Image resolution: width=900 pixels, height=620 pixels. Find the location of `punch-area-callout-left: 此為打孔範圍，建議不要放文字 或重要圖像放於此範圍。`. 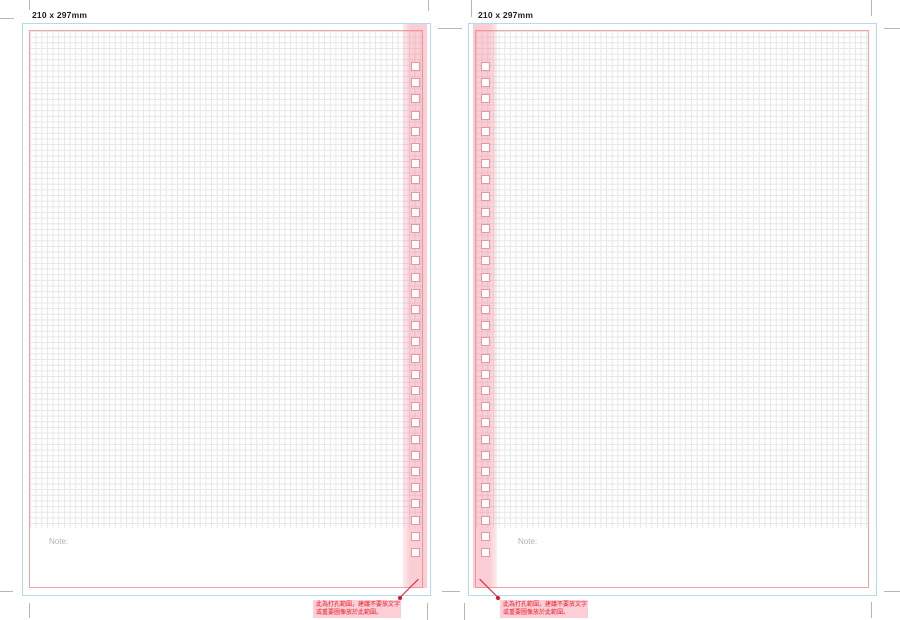

punch-area-callout-left: 此為打孔範圍，建議不要放文字 或重要圖像放於此範圍。 is located at coordinates (357, 609).